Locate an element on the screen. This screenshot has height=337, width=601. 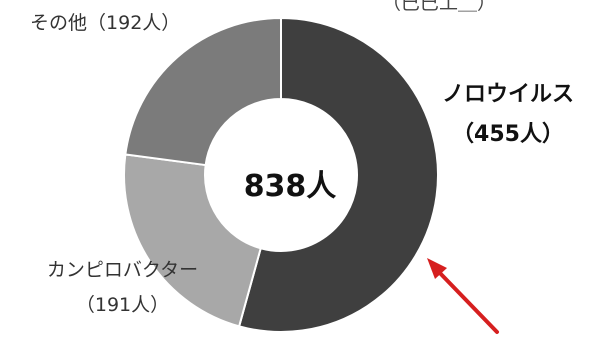
slice-value-norovirus: （455人） is located at coordinates (508, 134).